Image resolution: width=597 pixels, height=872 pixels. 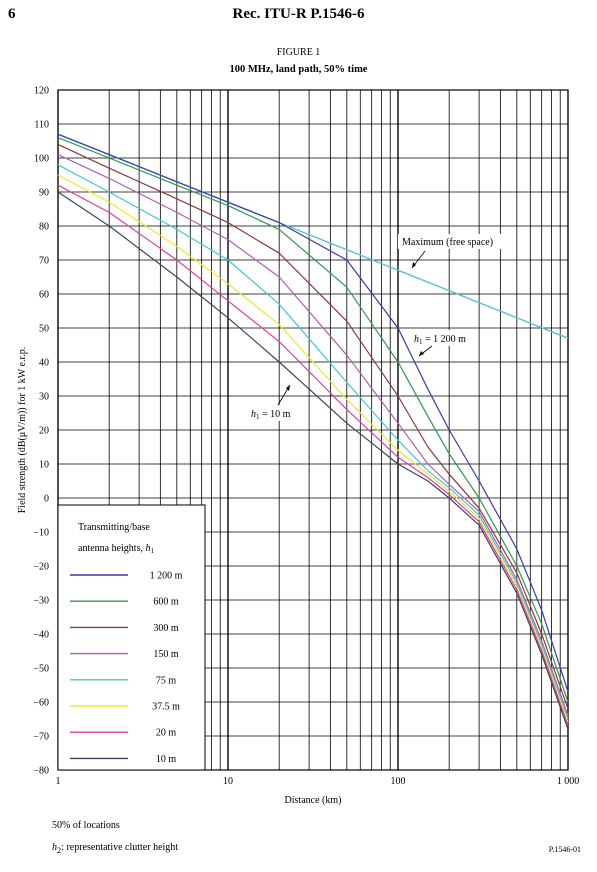 I want to click on y-tick-label: 70, so click(x=44, y=261).